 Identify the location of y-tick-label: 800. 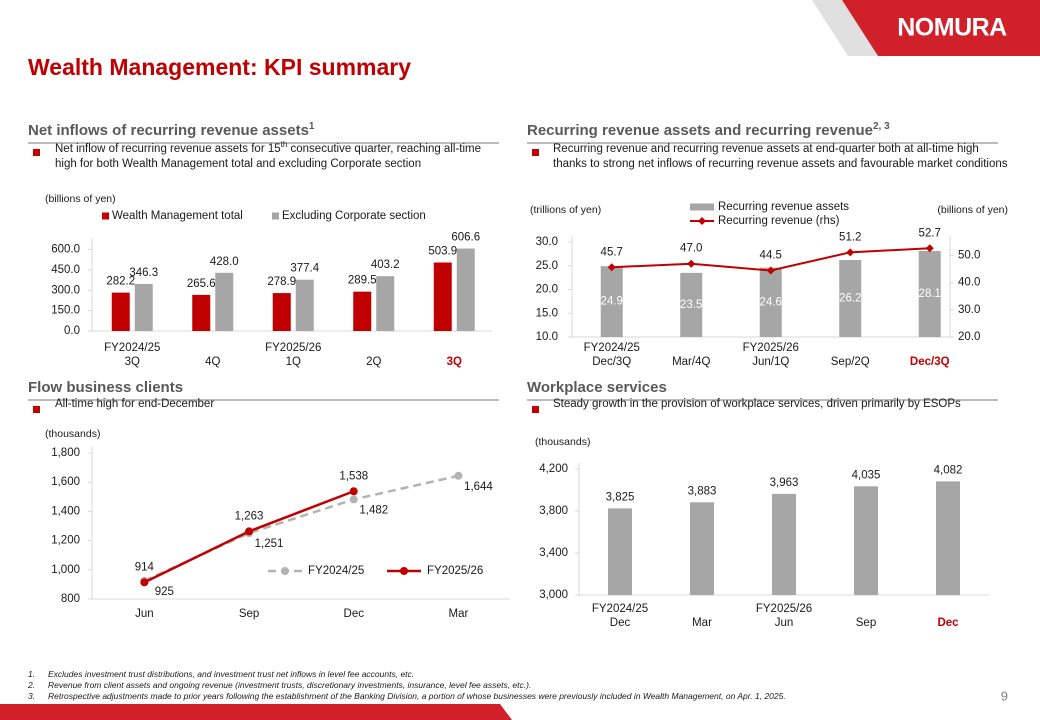
(70, 599).